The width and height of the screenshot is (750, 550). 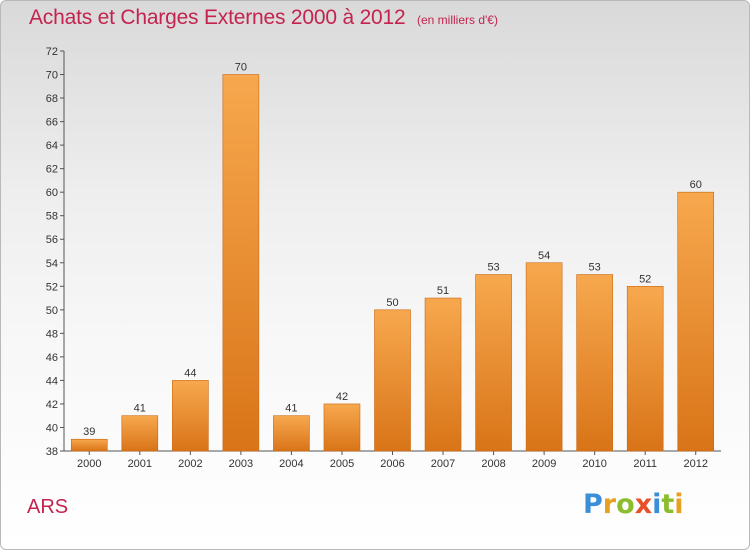 What do you see at coordinates (140, 464) in the screenshot?
I see `x-tick-label: 2001` at bounding box center [140, 464].